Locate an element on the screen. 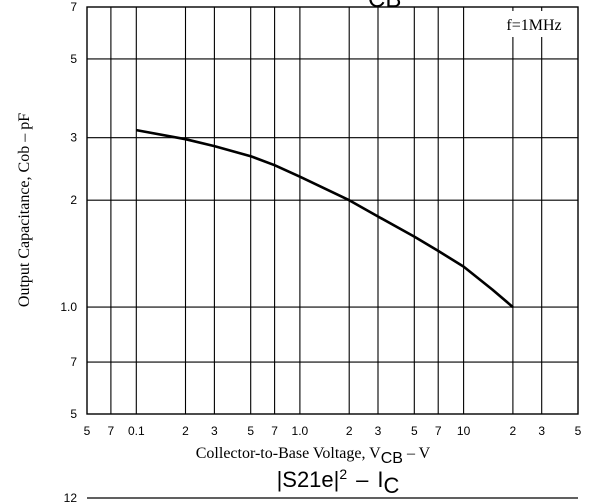 The image size is (589, 502). x-tick-labels: 5 7 0.1 2 3 5 7 1.0 2 3 5 7 10 2 3 5 is located at coordinates (333, 431).